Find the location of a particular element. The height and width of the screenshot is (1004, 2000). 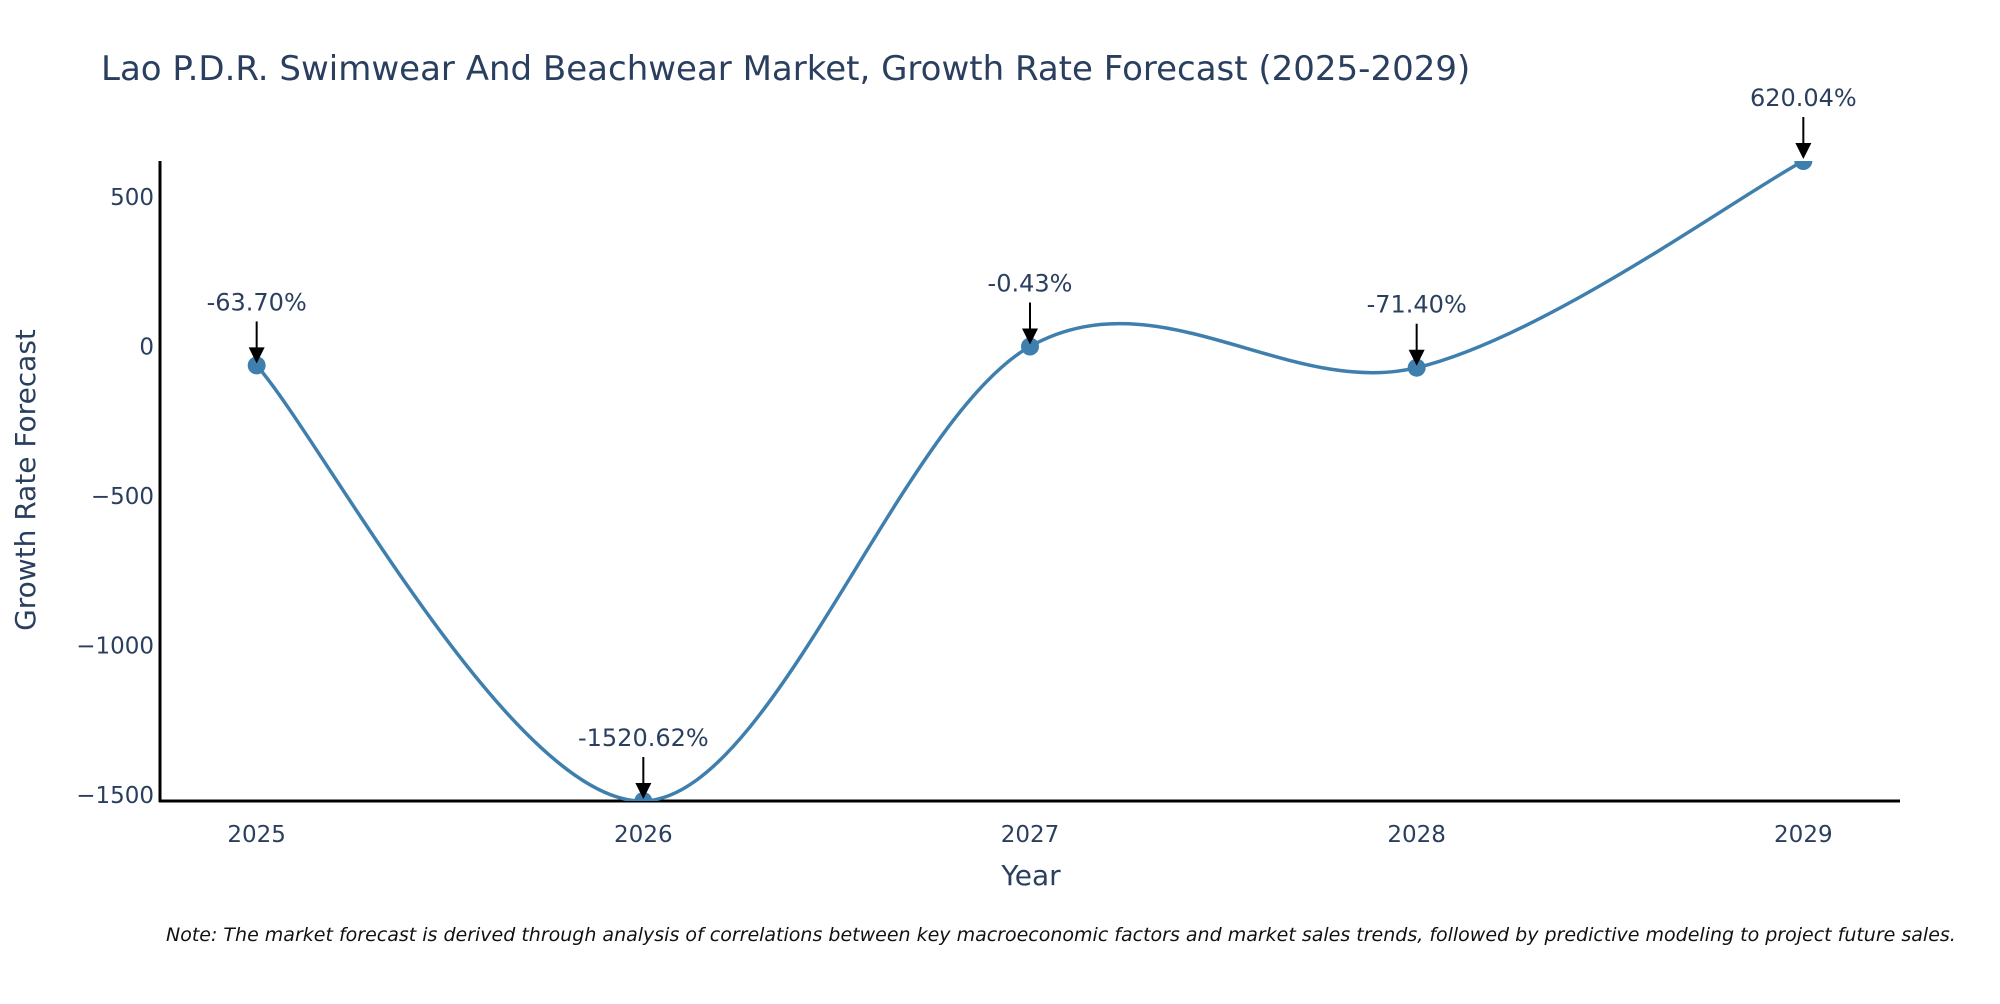

data-label: 620.04% is located at coordinates (1803, 98).